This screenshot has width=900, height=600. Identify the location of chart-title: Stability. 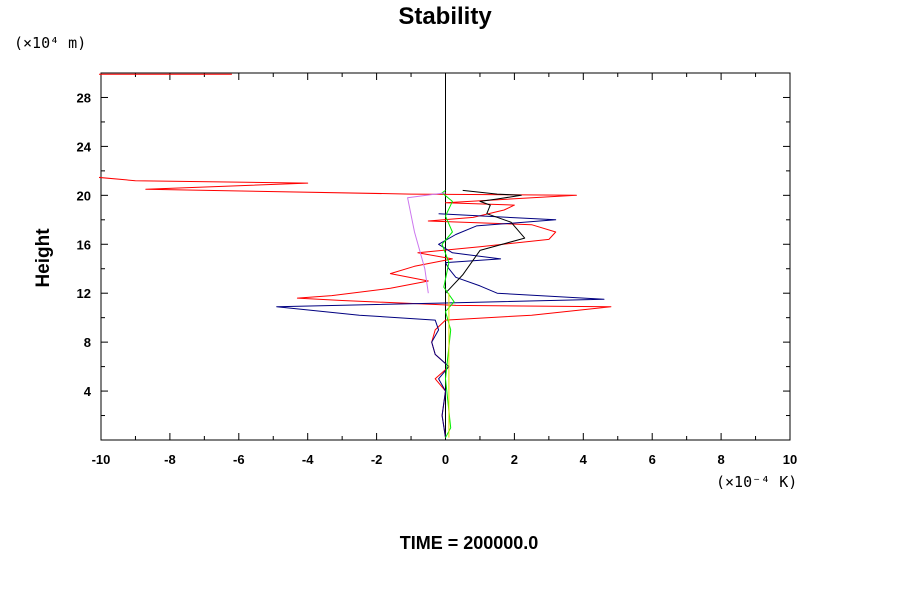
(445, 16).